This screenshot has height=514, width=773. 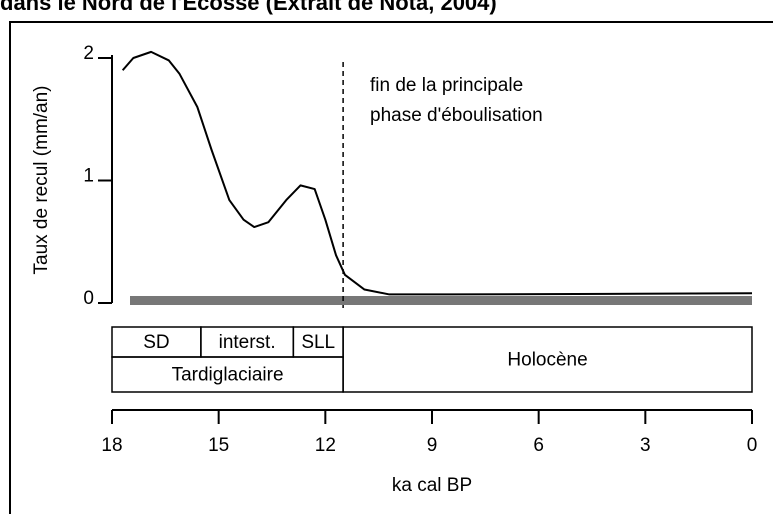 I want to click on y-tick-label: 1, so click(x=88, y=176).